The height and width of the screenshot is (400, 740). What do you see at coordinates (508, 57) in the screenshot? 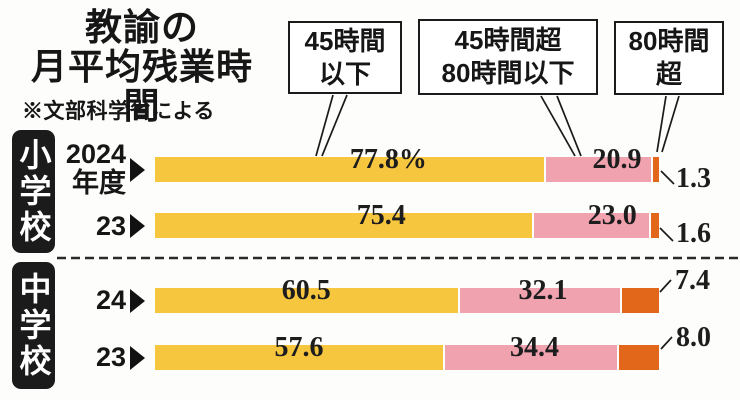
I see `legend-45-to-80h: 45時間超 80時間以下` at bounding box center [508, 57].